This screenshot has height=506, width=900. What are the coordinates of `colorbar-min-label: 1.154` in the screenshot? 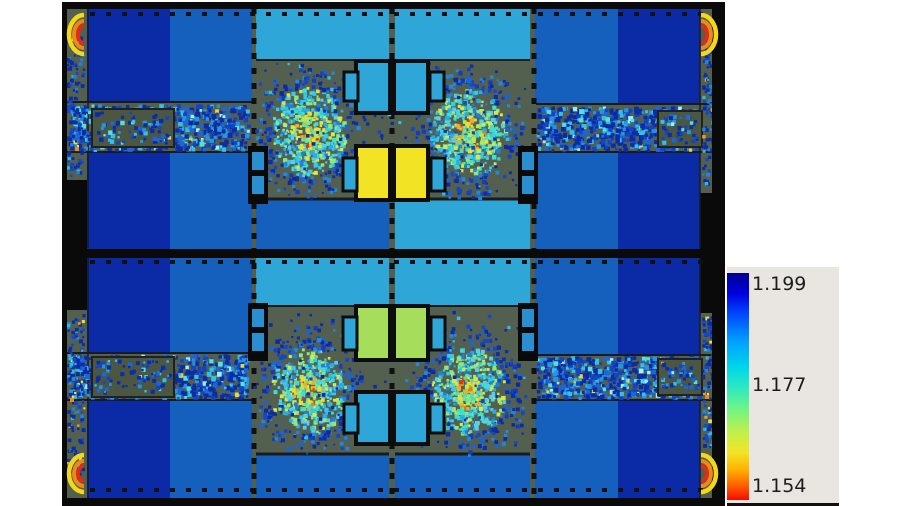 It's located at (779, 486).